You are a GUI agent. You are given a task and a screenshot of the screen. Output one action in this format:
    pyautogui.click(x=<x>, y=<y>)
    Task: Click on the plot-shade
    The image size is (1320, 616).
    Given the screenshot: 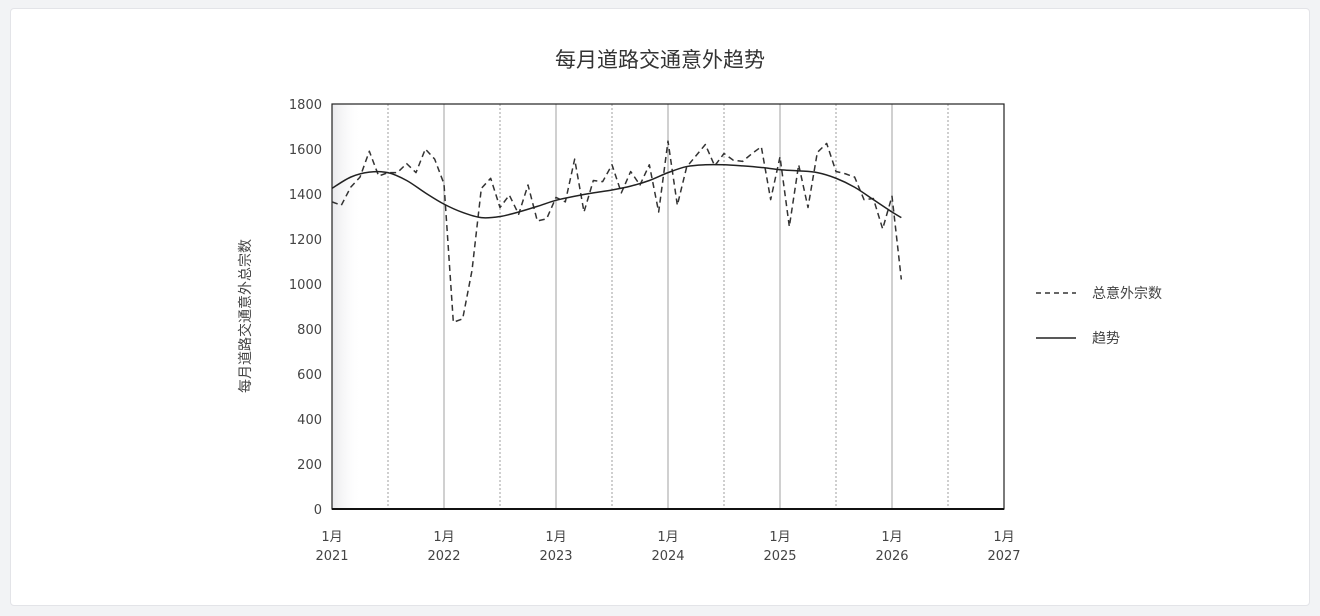 What is the action you would take?
    pyautogui.click(x=347, y=306)
    